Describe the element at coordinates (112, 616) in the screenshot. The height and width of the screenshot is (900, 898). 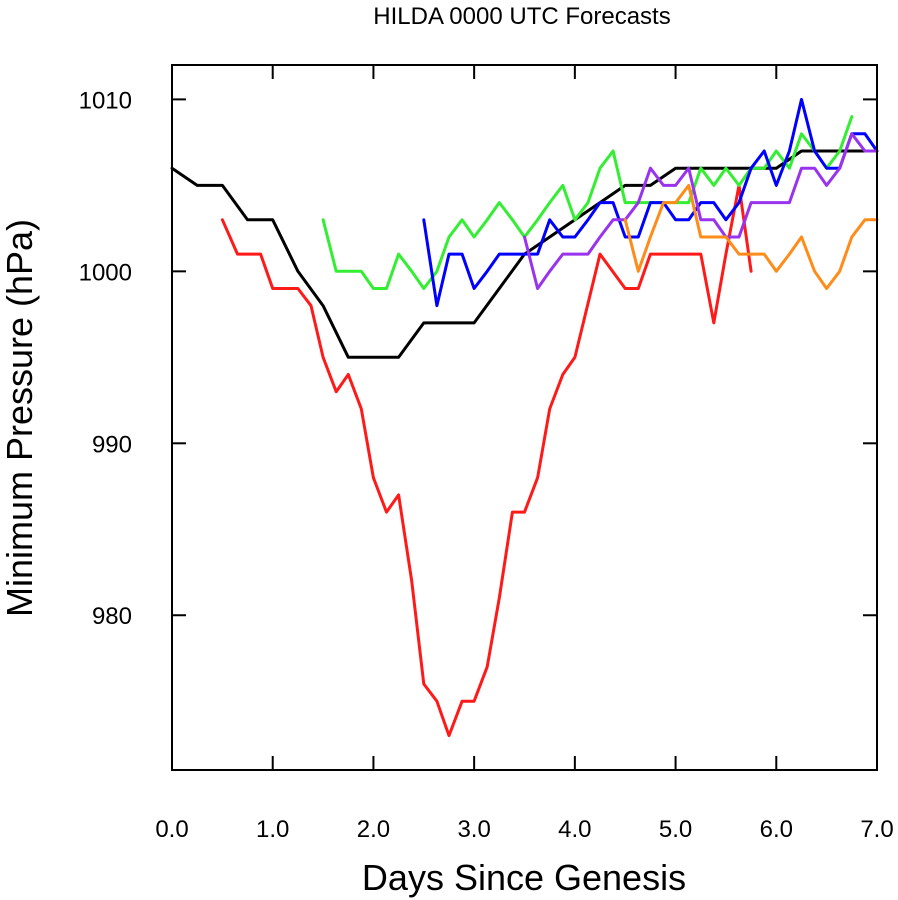
I see `y-tick-label: 980` at that location.